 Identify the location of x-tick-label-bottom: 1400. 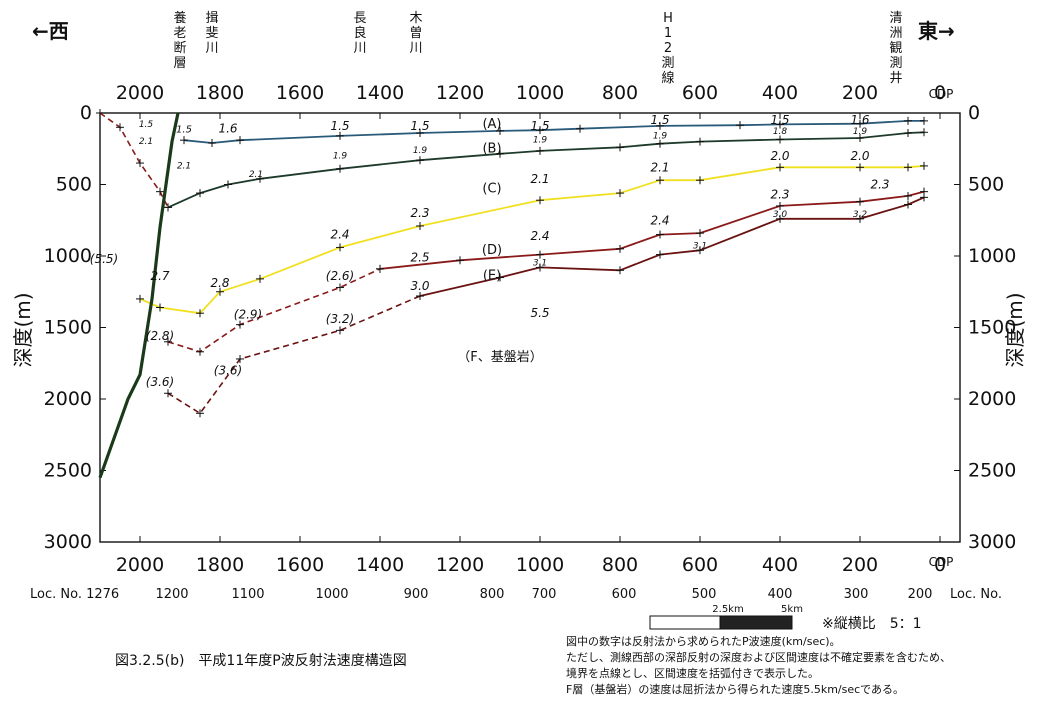
(380, 565).